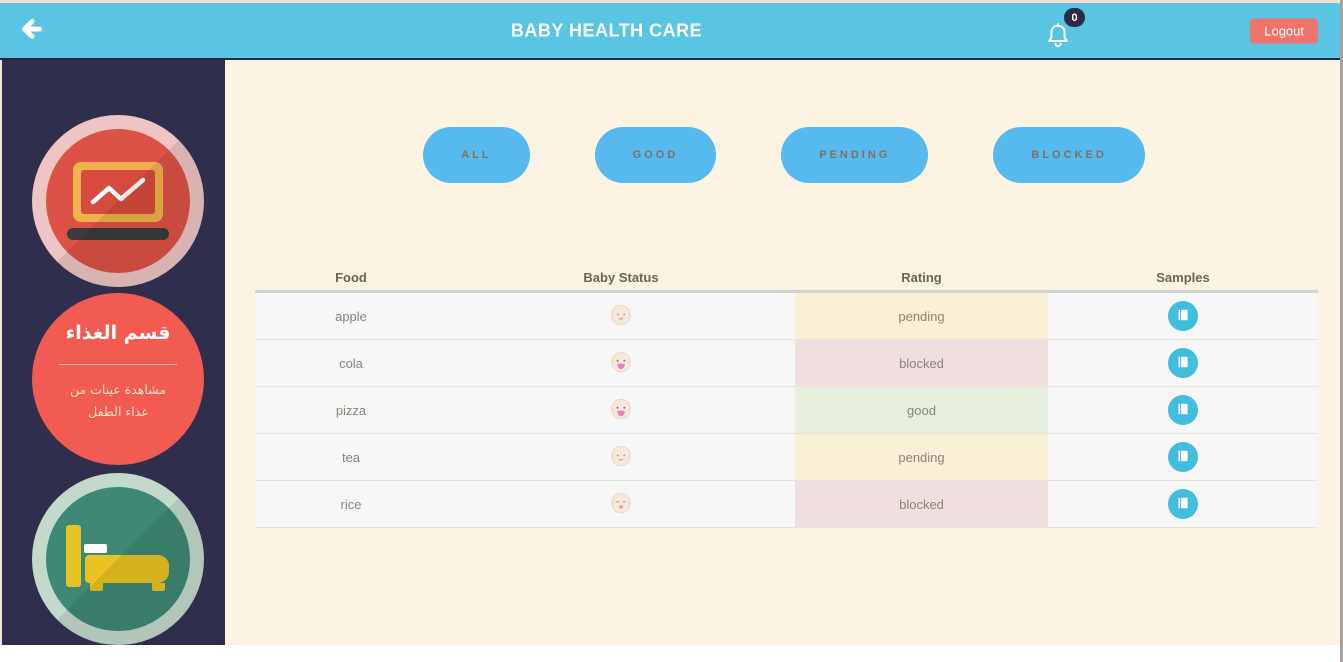 Image resolution: width=1343 pixels, height=662 pixels. Describe the element at coordinates (671, 1) in the screenshot. I see `window-top-border` at that location.